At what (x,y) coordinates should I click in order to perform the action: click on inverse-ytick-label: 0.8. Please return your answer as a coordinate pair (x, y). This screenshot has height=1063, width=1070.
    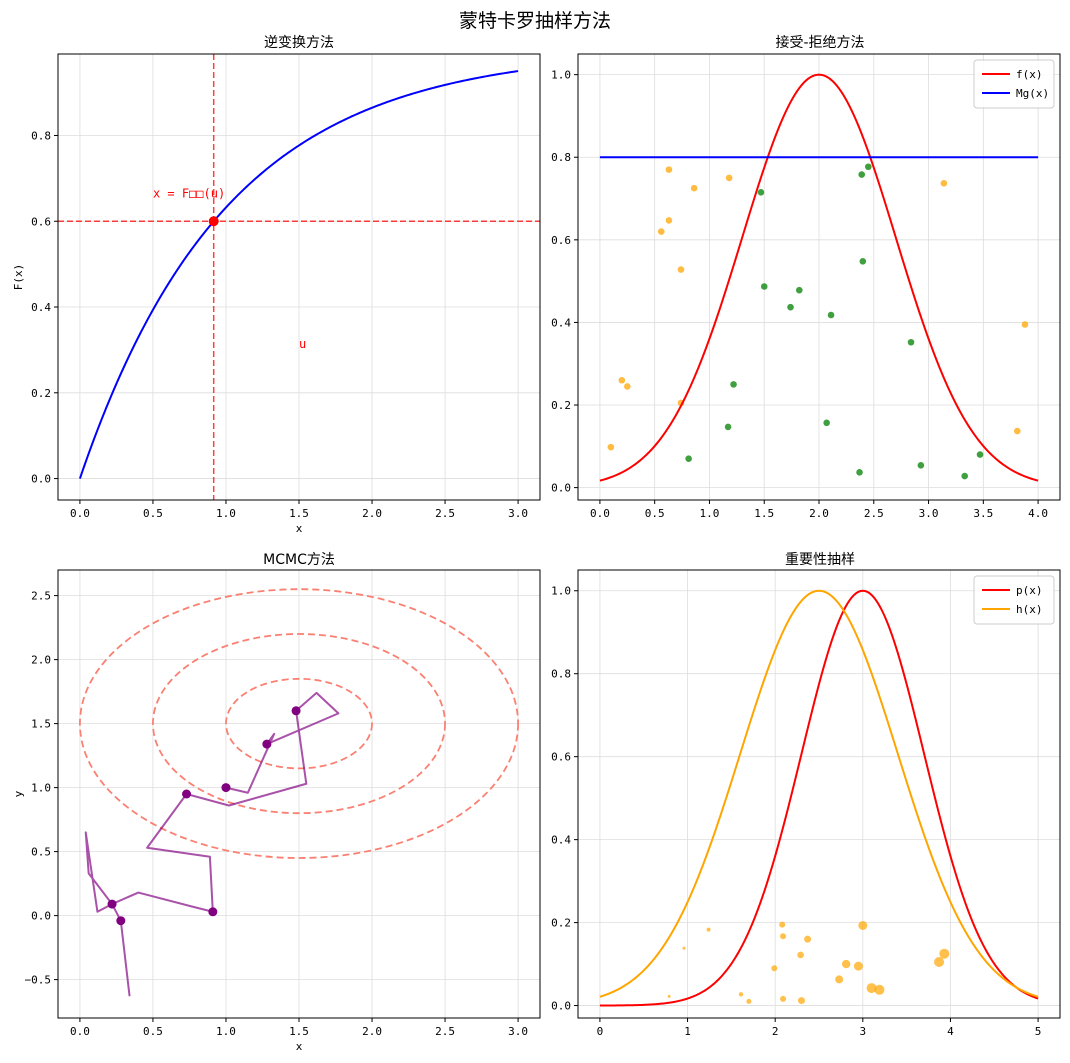
    Looking at the image, I should click on (41, 135).